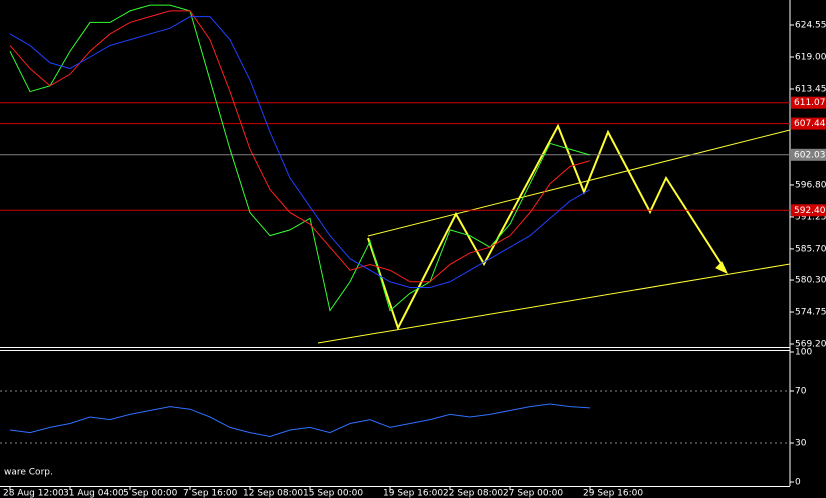  What do you see at coordinates (150, 493) in the screenshot?
I see `x-tick-label: 5 Sep 00:00` at bounding box center [150, 493].